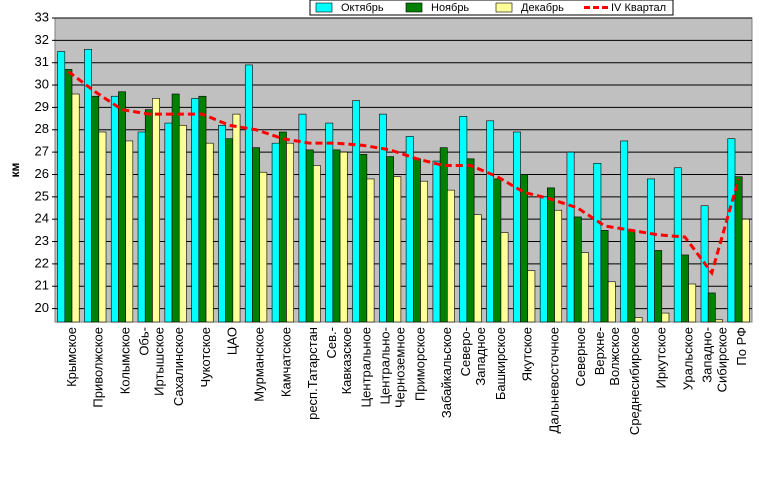 This screenshot has width=777, height=479. I want to click on x-tick-label: Башкирское, so click(500, 363).